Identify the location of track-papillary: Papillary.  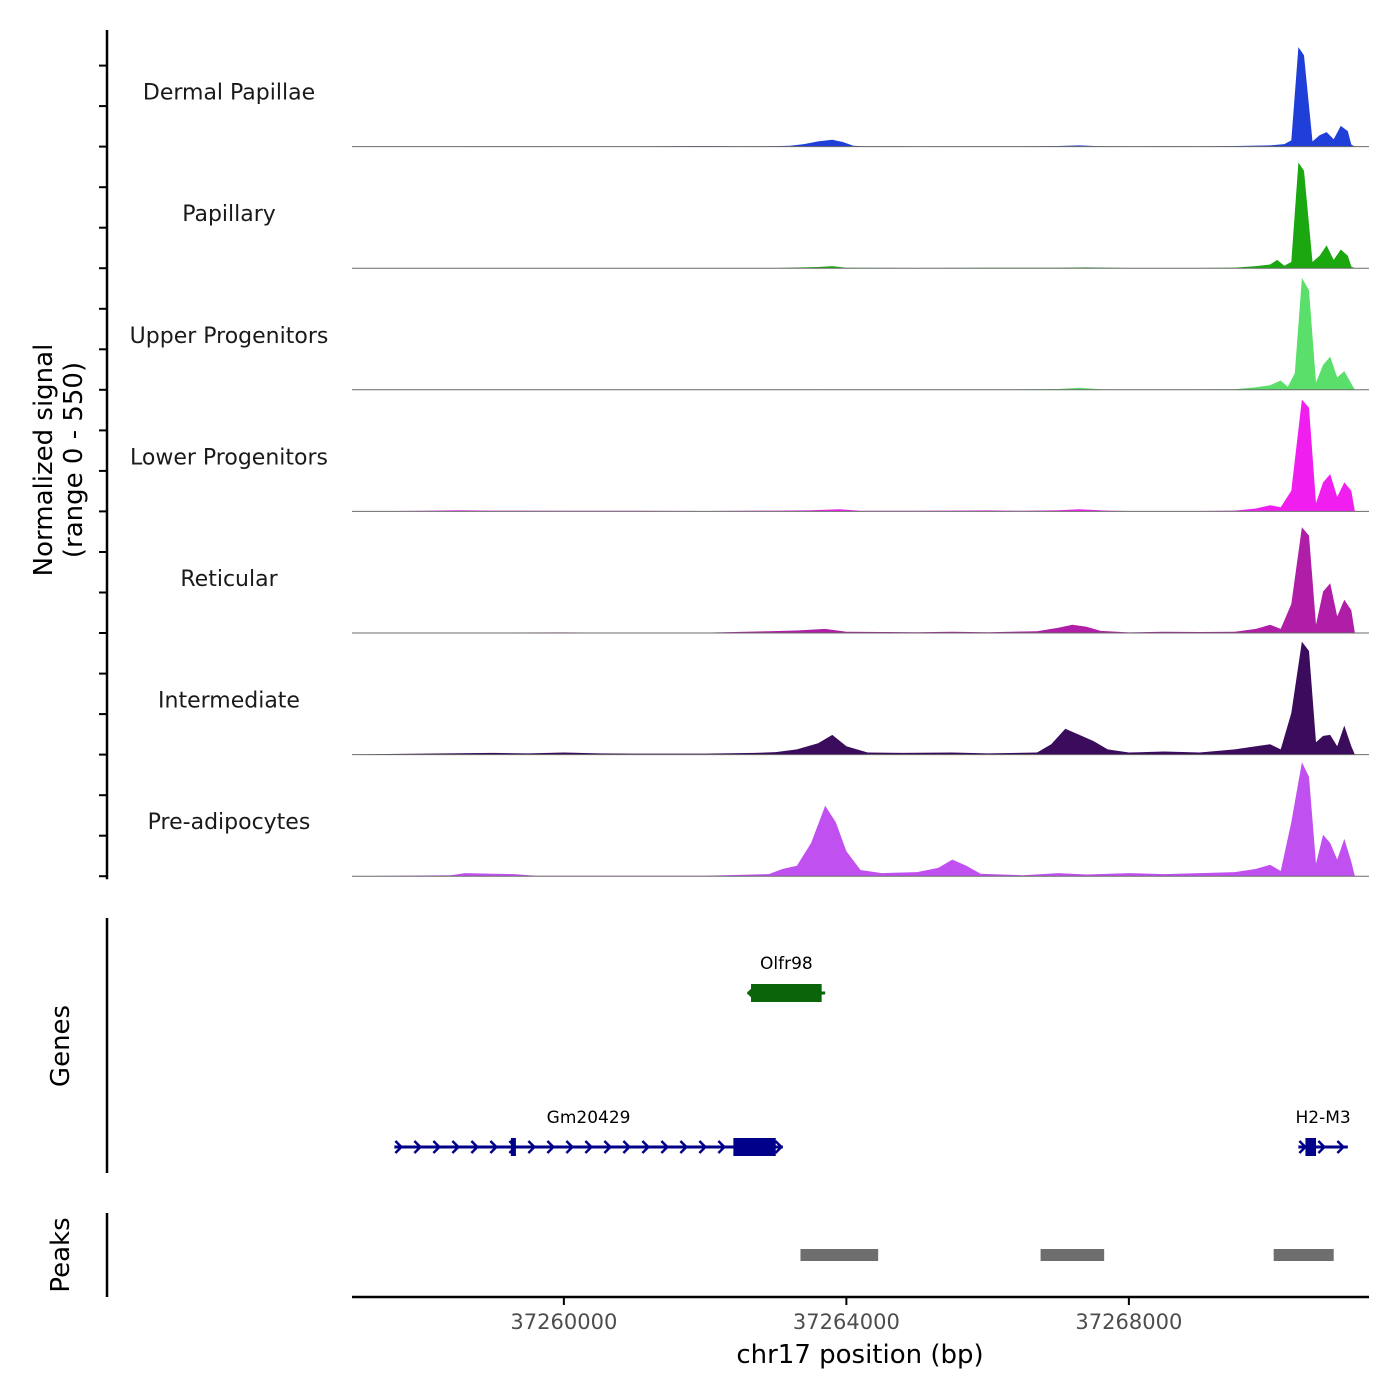
(775, 215).